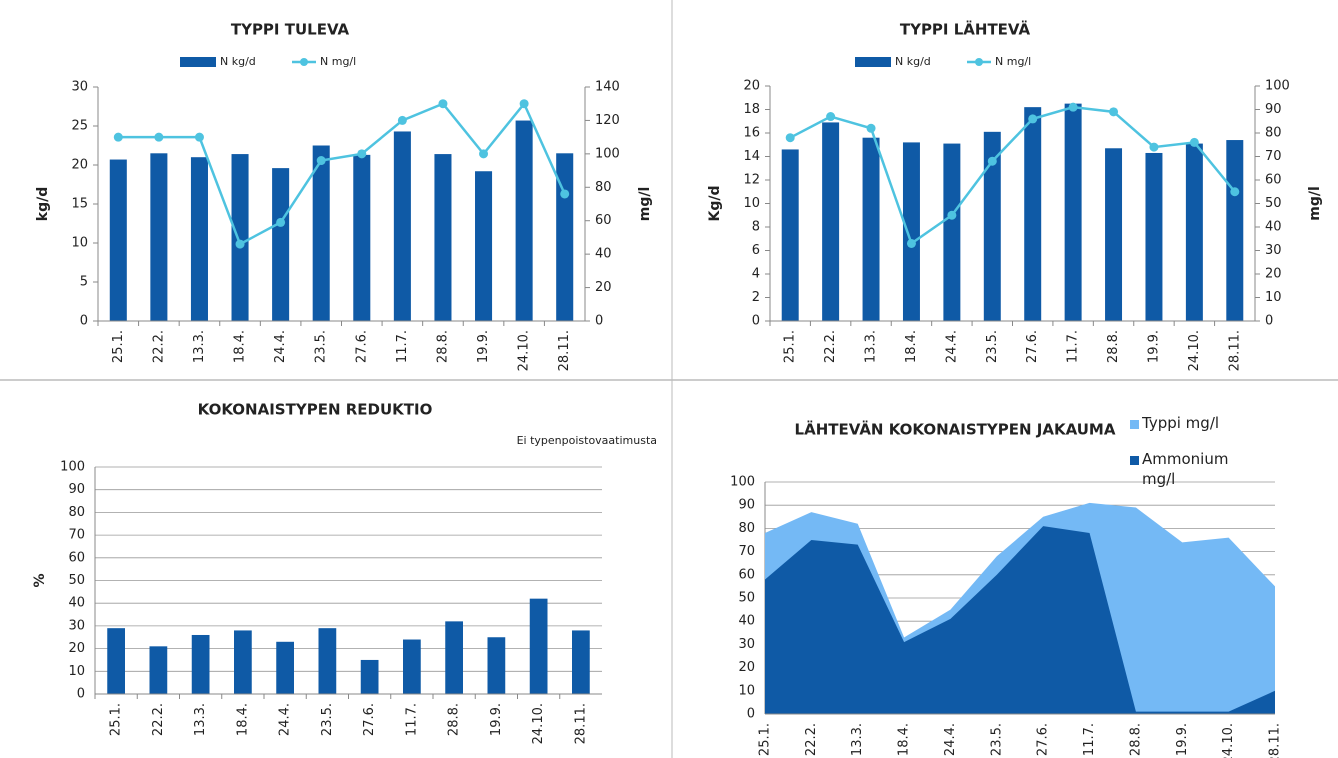 The height and width of the screenshot is (758, 1338). Describe the element at coordinates (756, 227) in the screenshot. I see `y-tick-label: 8` at that location.